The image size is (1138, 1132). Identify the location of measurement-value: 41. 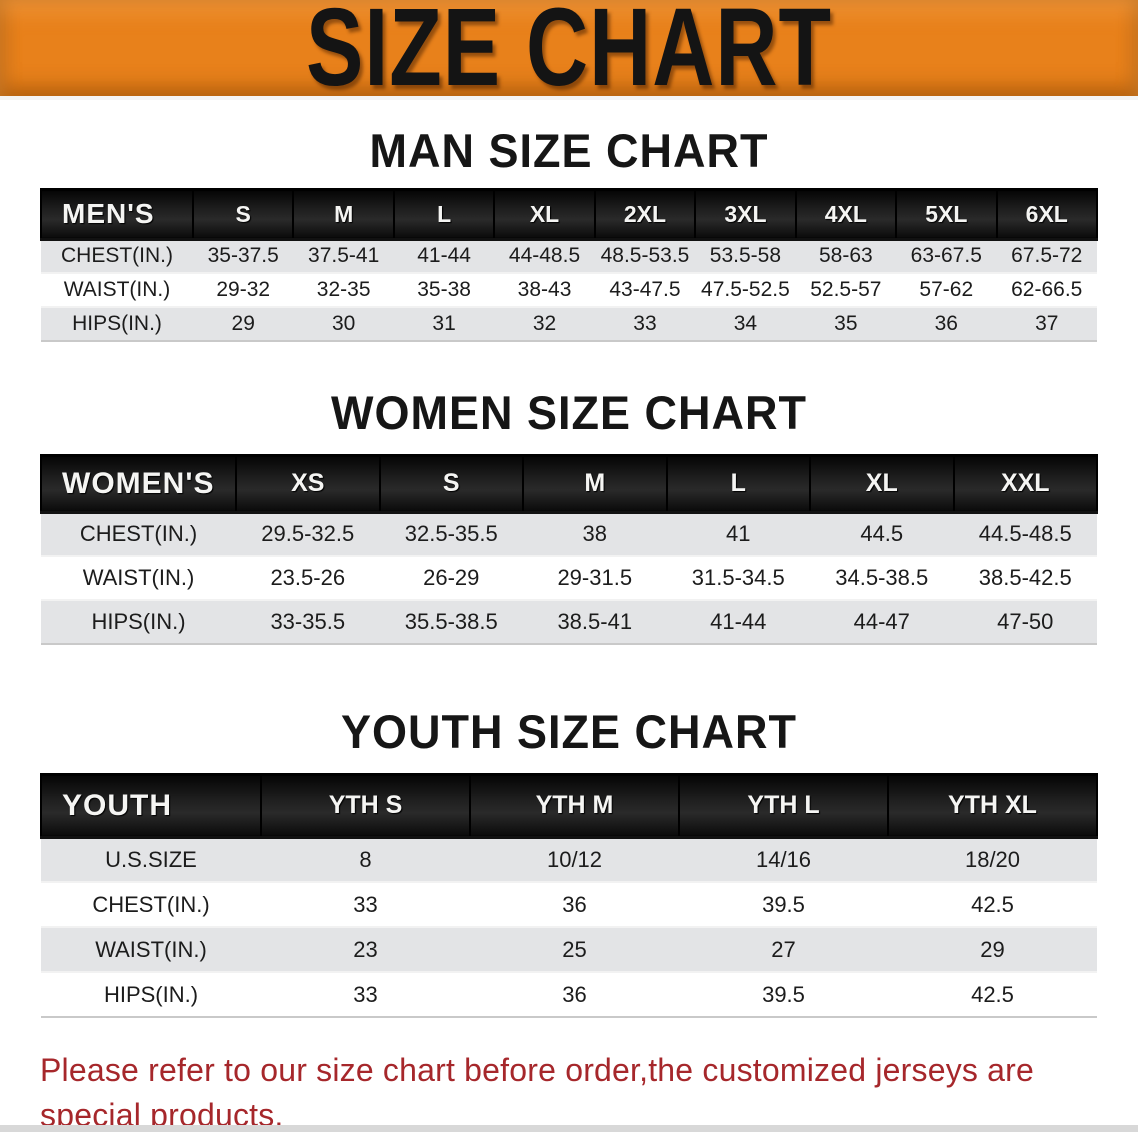
(738, 534).